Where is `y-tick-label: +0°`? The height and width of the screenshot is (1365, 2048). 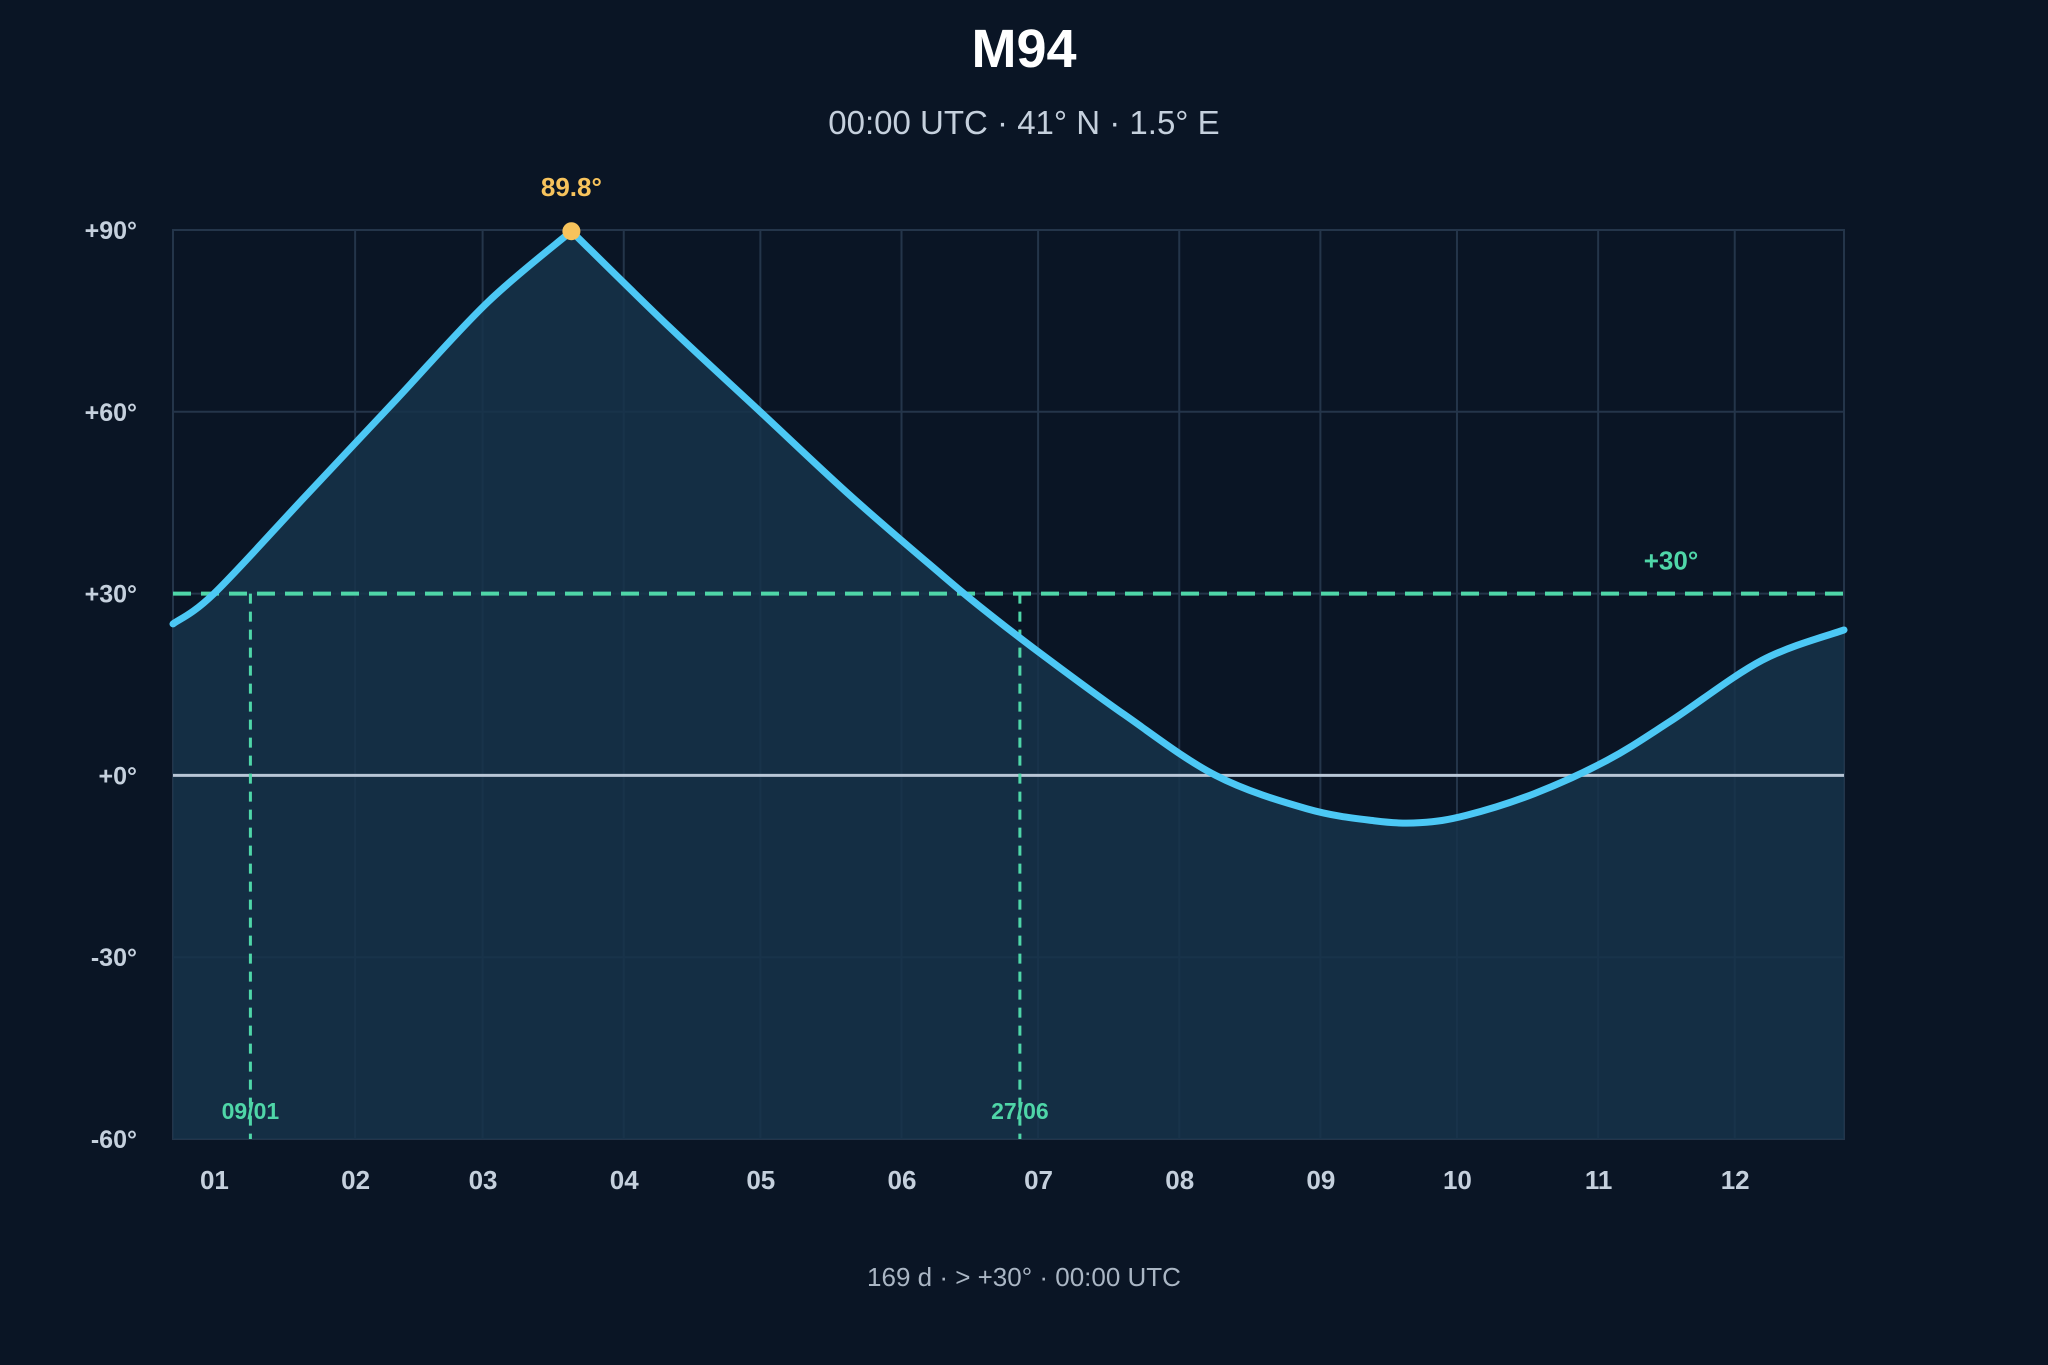
y-tick-label: +0° is located at coordinates (117, 776).